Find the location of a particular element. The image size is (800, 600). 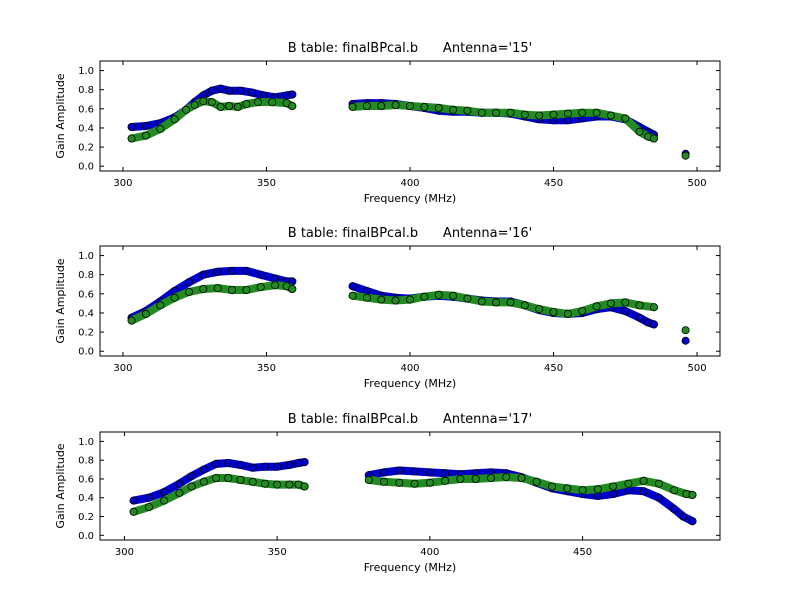

y-tick-label: 0.0 is located at coordinates (86, 352).